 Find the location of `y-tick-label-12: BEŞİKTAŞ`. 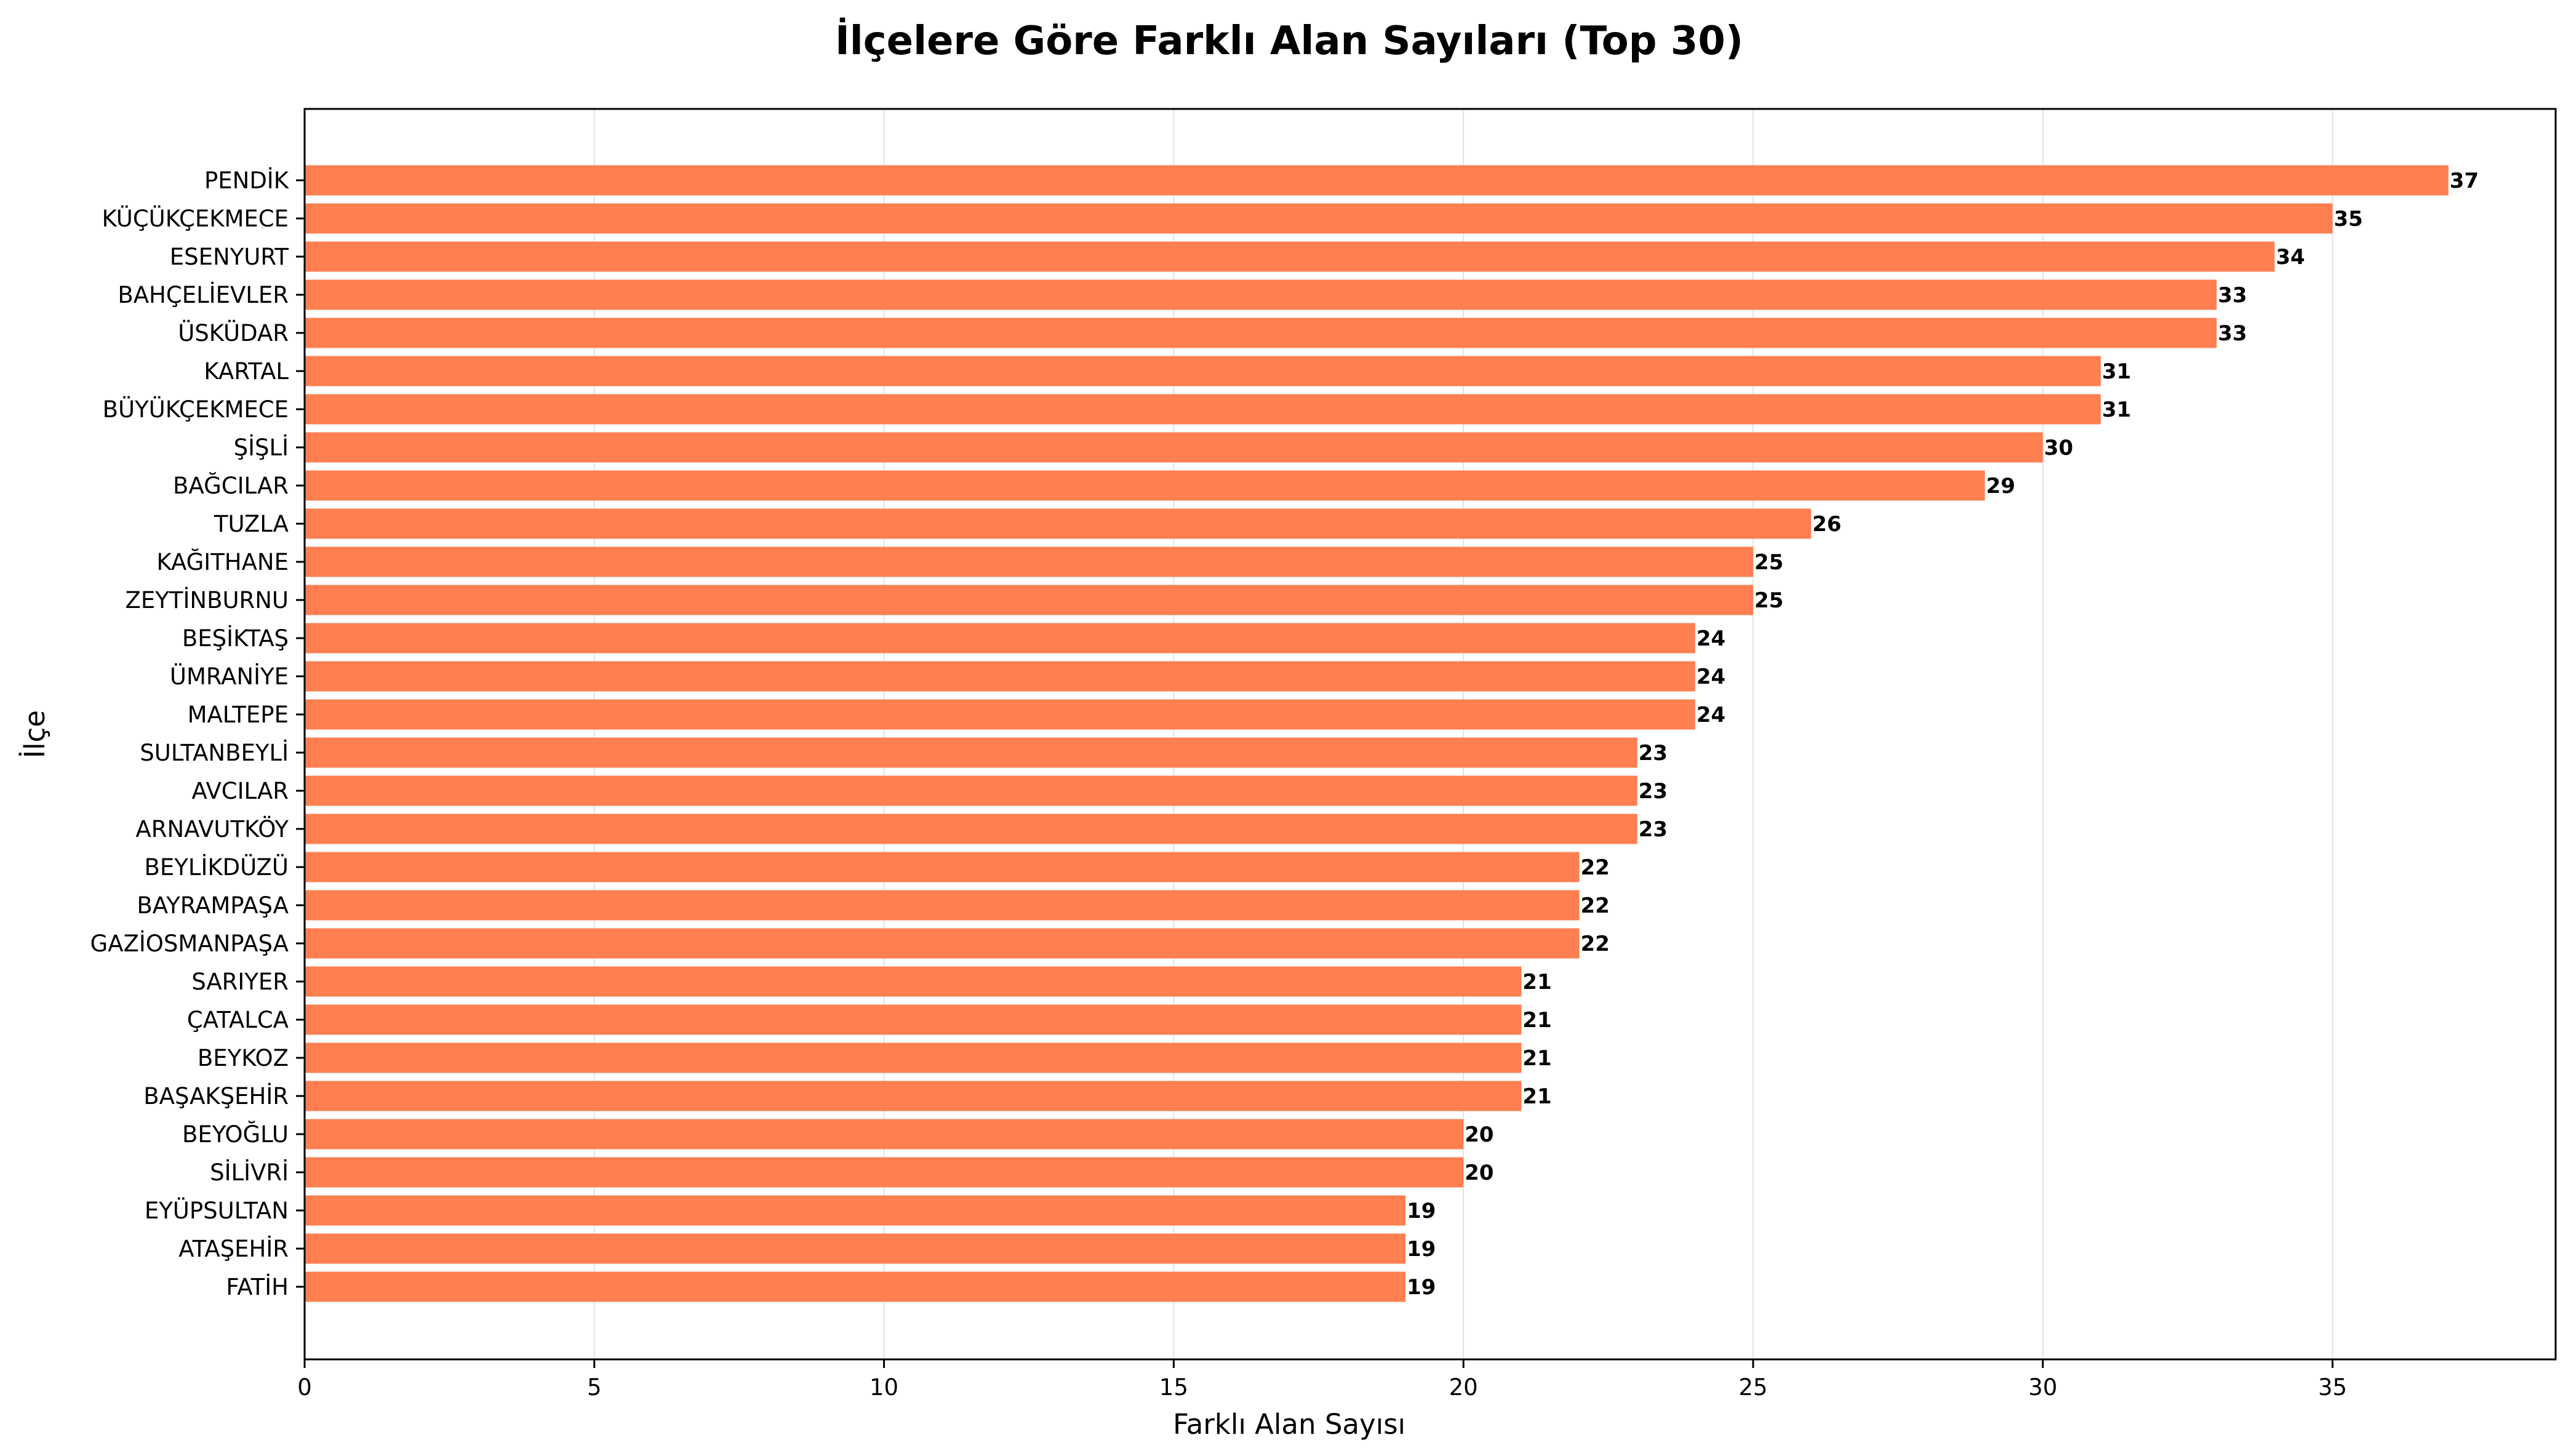

y-tick-label-12: BEŞİKTAŞ is located at coordinates (236, 638).